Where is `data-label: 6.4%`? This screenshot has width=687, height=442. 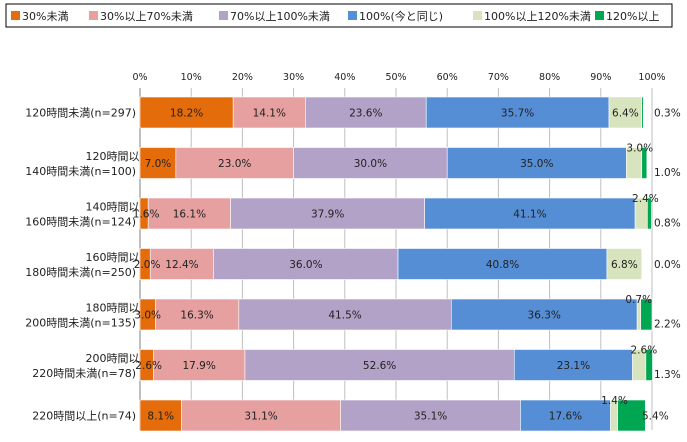
data-label: 6.4% is located at coordinates (625, 114).